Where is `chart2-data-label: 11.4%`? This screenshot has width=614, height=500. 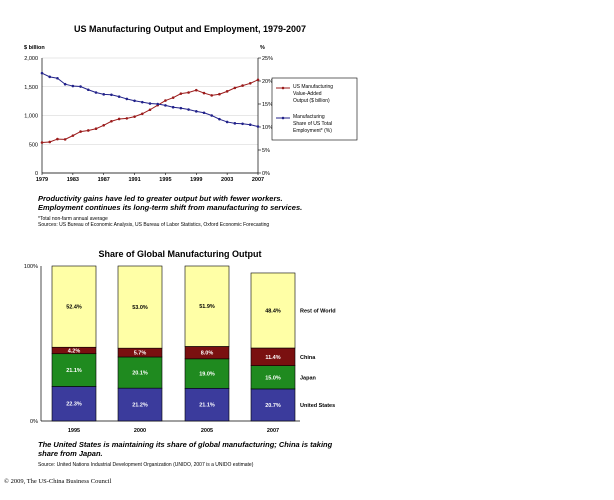
chart2-data-label: 11.4% is located at coordinates (272, 358).